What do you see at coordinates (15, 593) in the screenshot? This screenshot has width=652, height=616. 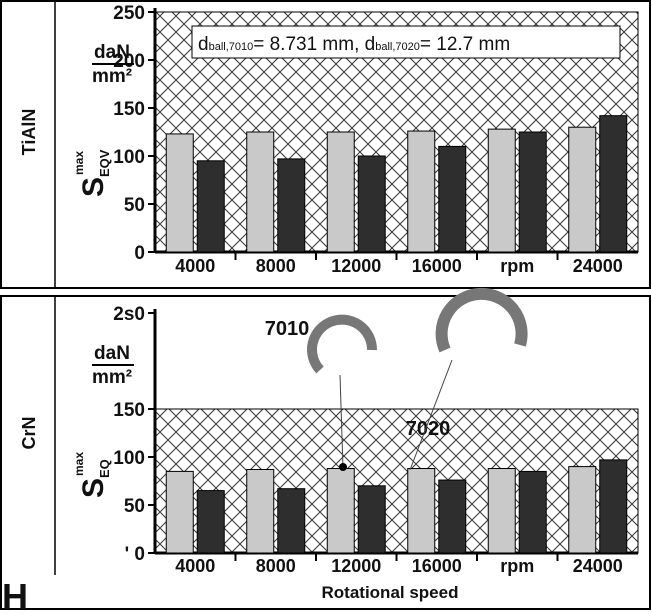 I see `corner-label: H` at bounding box center [15, 593].